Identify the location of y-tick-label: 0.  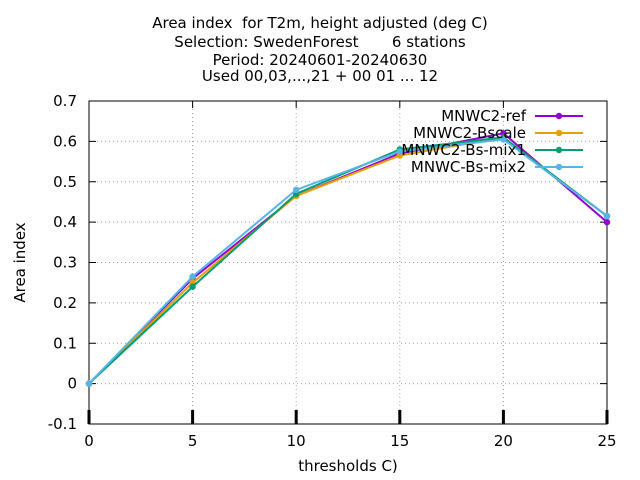
(72, 384).